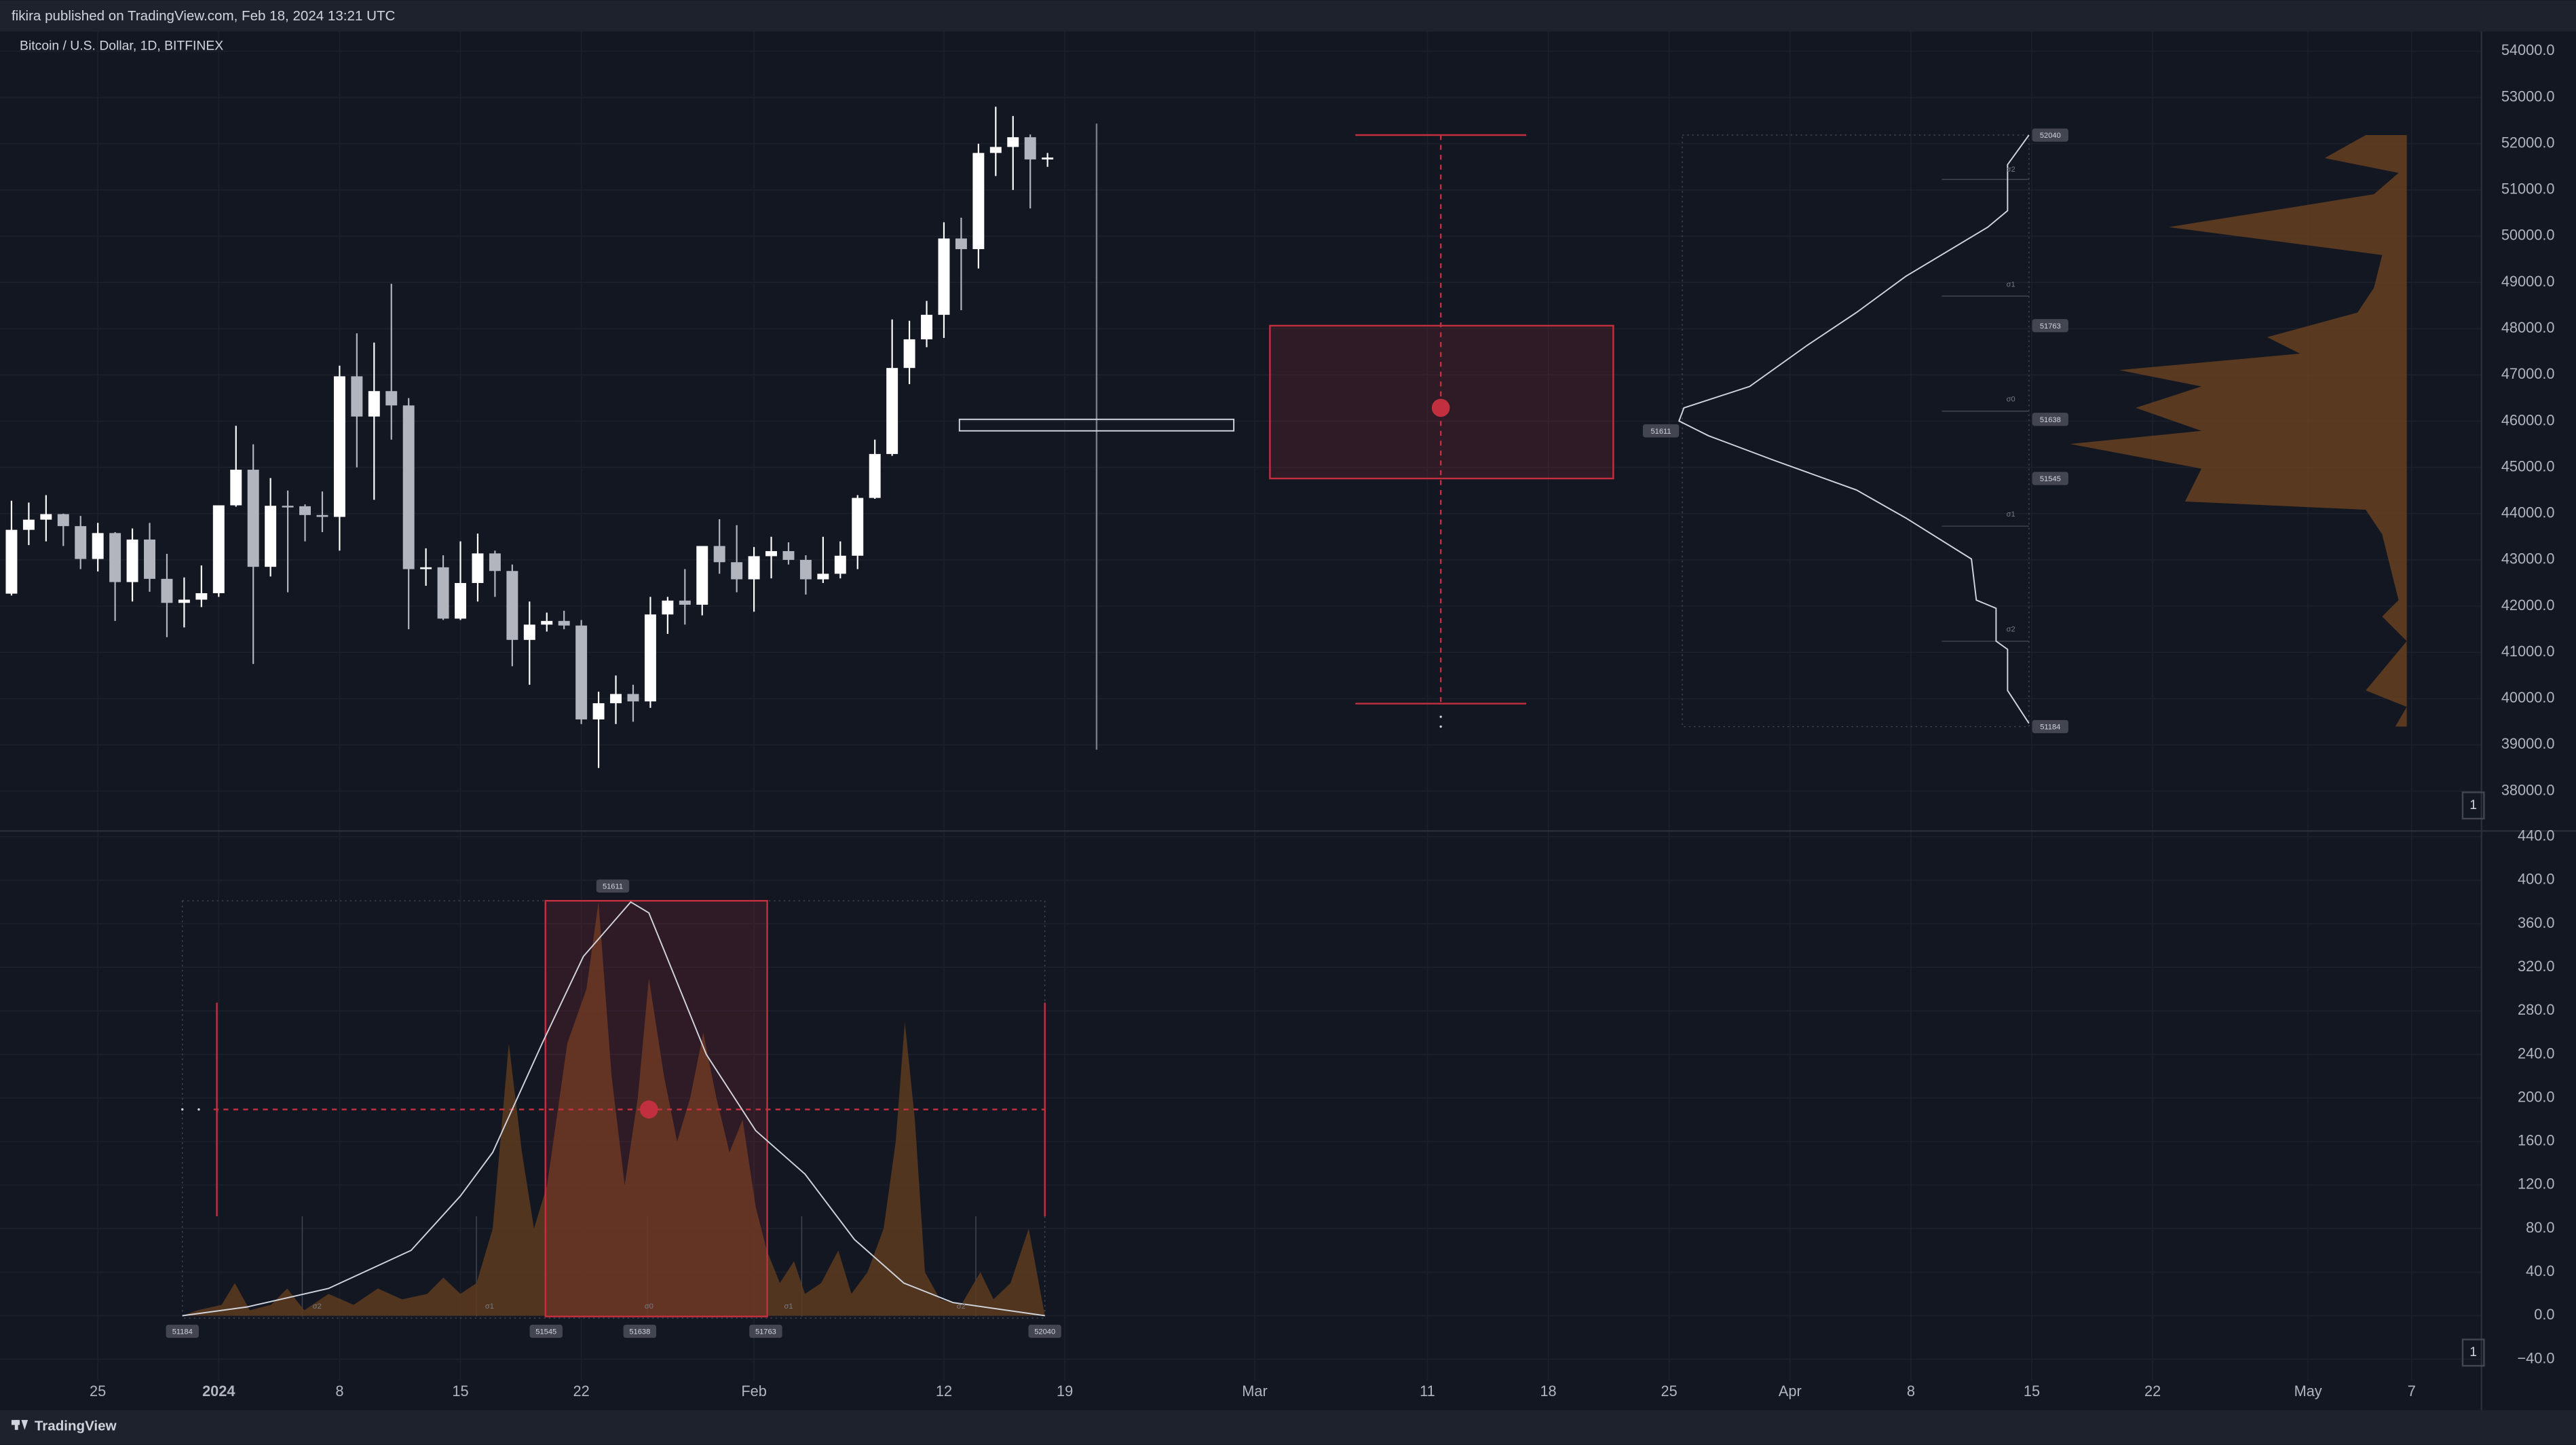  Describe the element at coordinates (2536, 966) in the screenshot. I see `y-tick-label: 320.0` at that location.